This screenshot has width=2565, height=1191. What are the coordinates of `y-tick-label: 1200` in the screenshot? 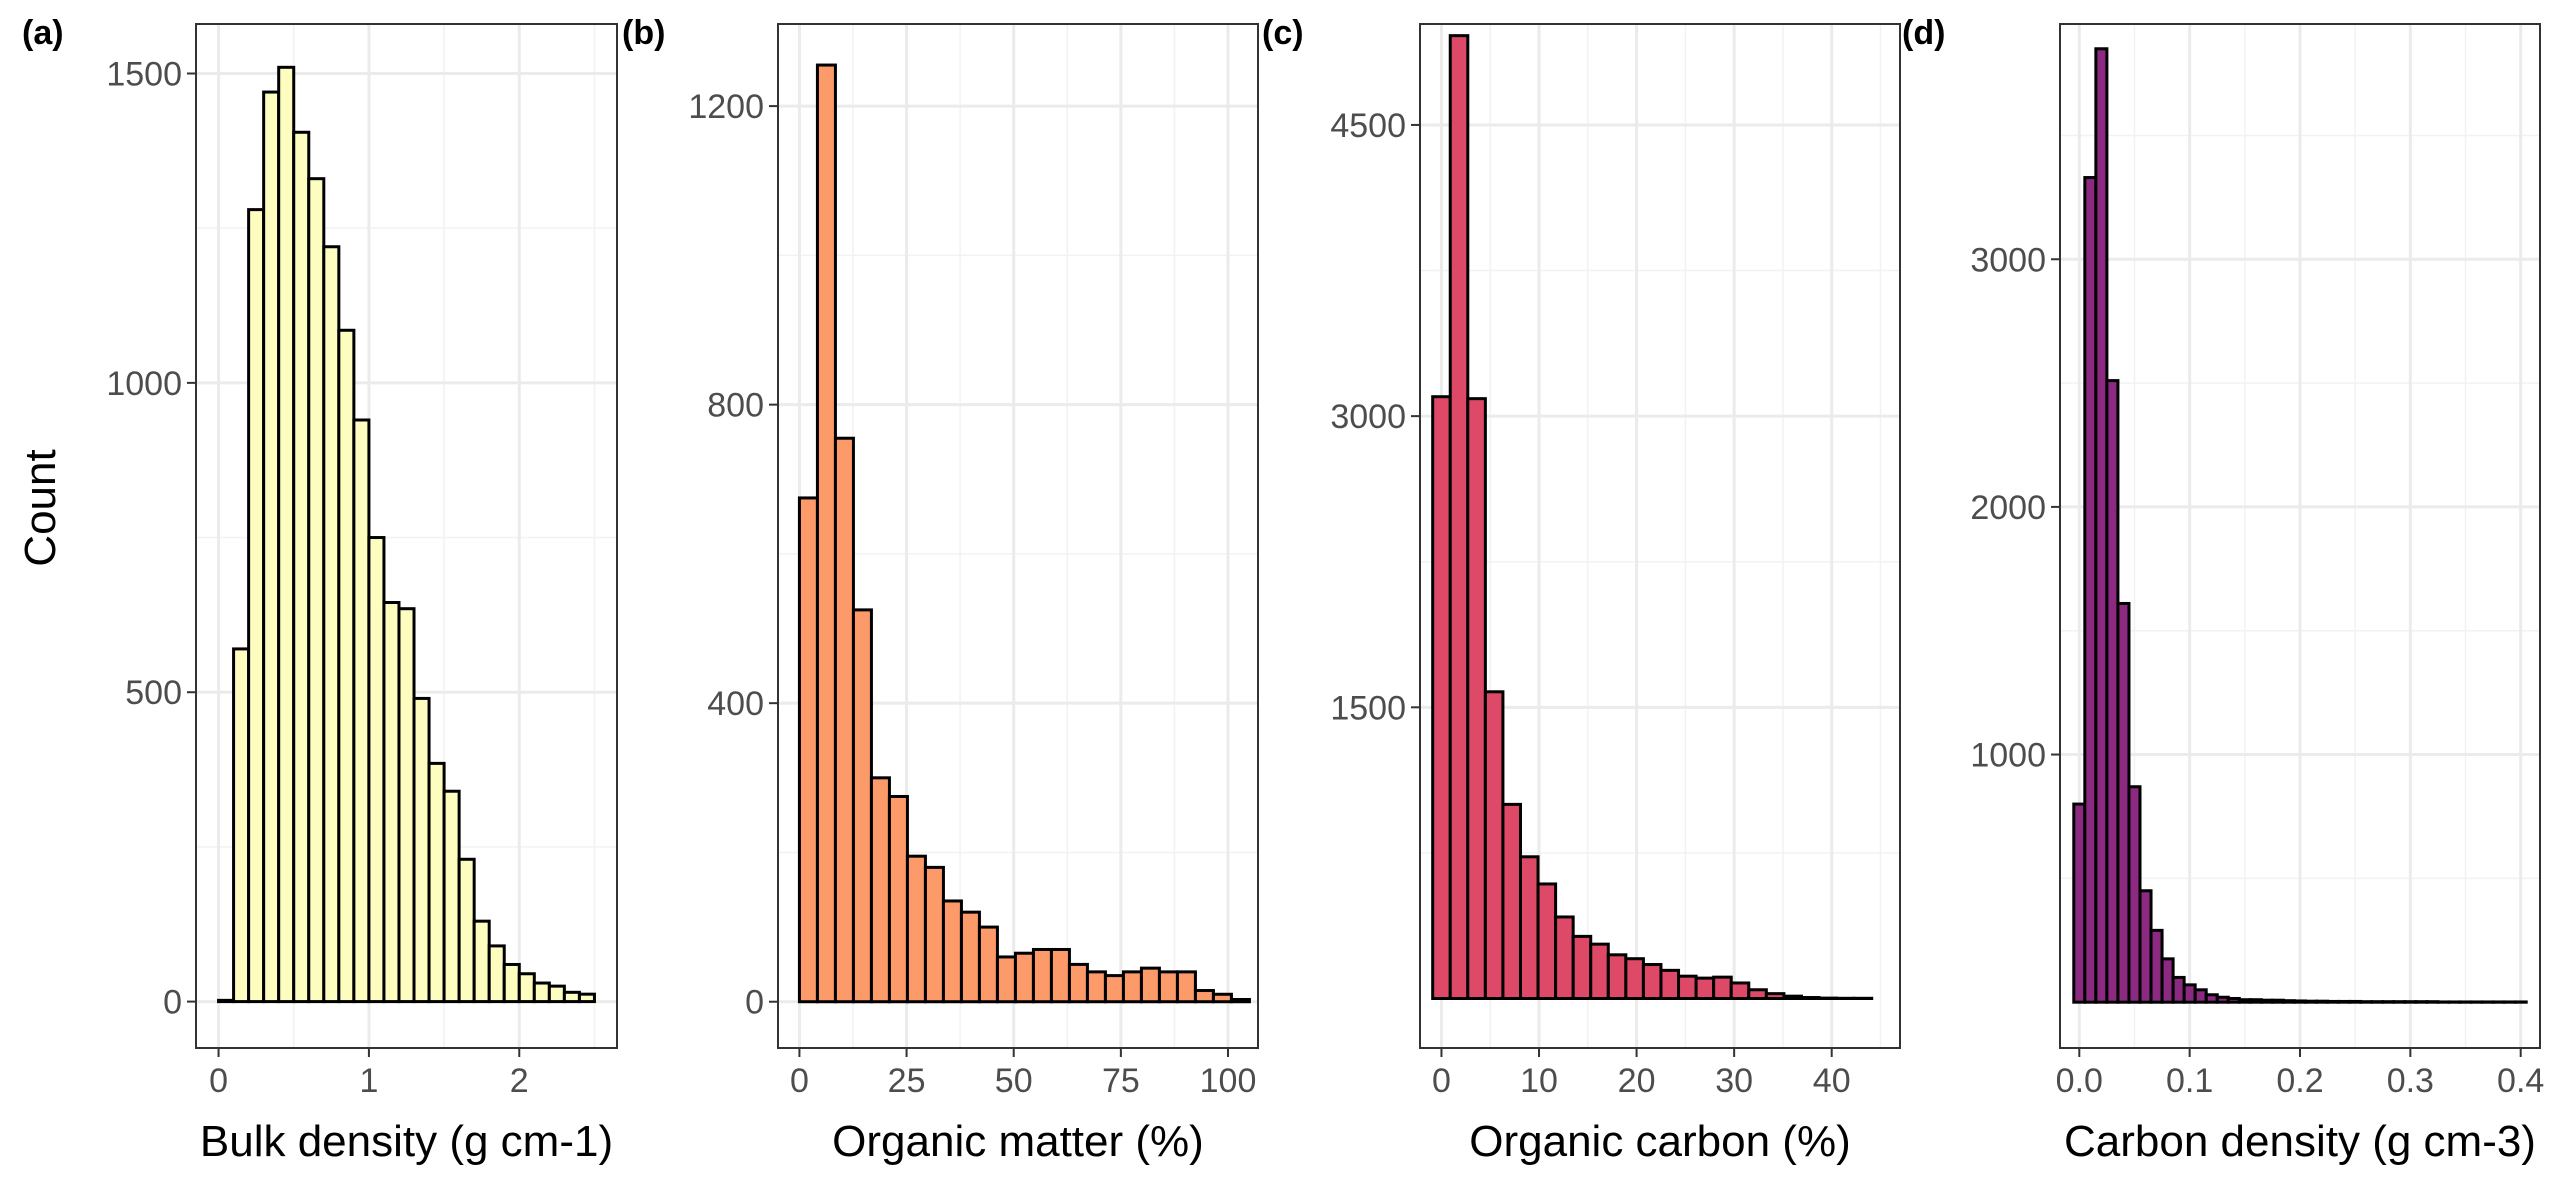 It's located at (726, 107).